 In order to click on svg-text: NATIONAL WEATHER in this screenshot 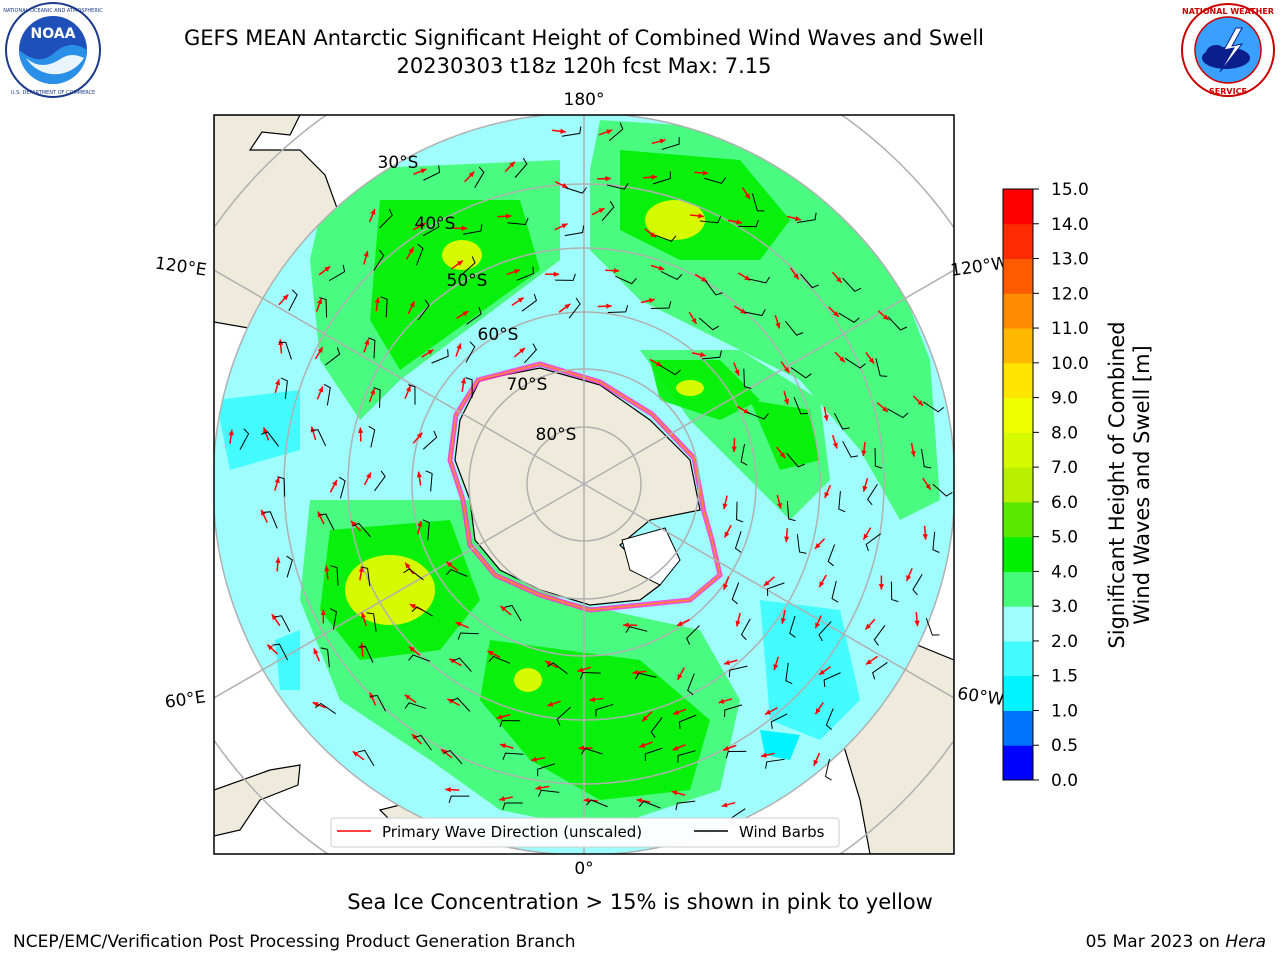, I will do `click(1228, 11)`.